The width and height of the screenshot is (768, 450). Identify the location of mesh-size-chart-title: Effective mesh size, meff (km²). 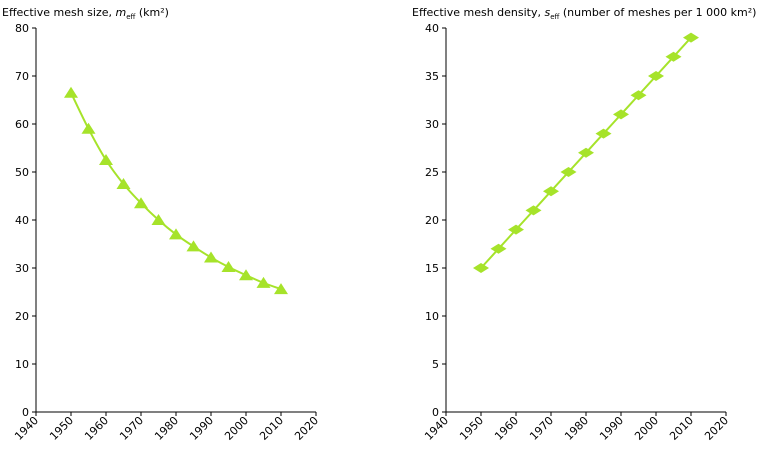
(85, 13).